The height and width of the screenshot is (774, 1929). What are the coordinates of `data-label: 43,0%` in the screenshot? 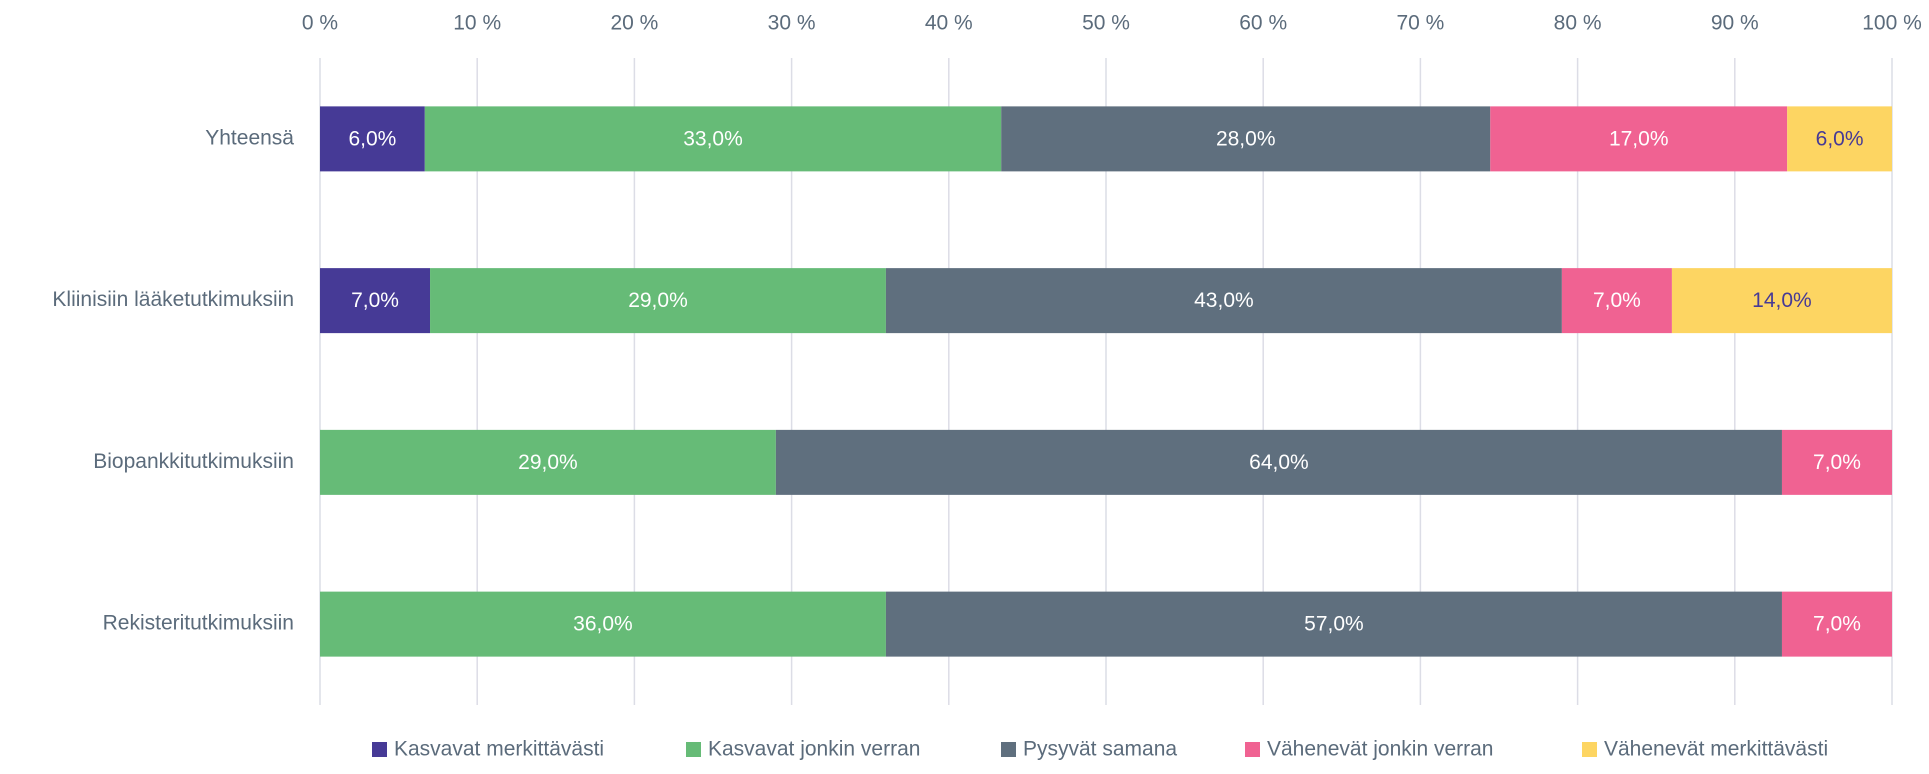 It's located at (1224, 300).